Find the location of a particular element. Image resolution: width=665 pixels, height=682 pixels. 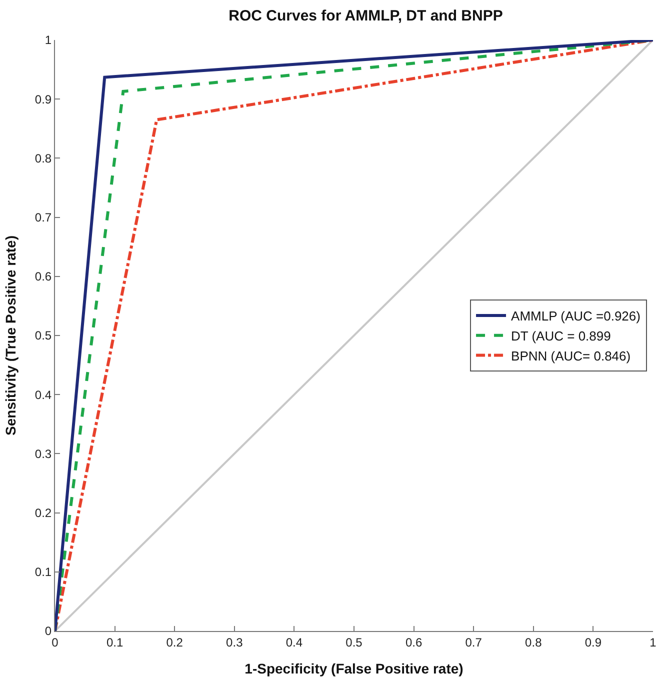

legend-label: BPNN (AUC= 0.846) is located at coordinates (571, 356).